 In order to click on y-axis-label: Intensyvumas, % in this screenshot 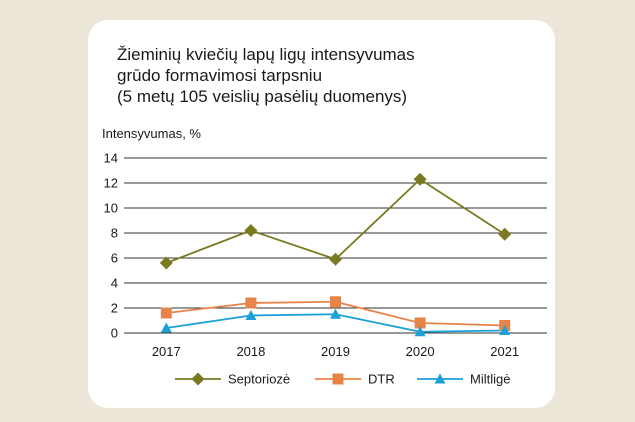, I will do `click(151, 133)`.